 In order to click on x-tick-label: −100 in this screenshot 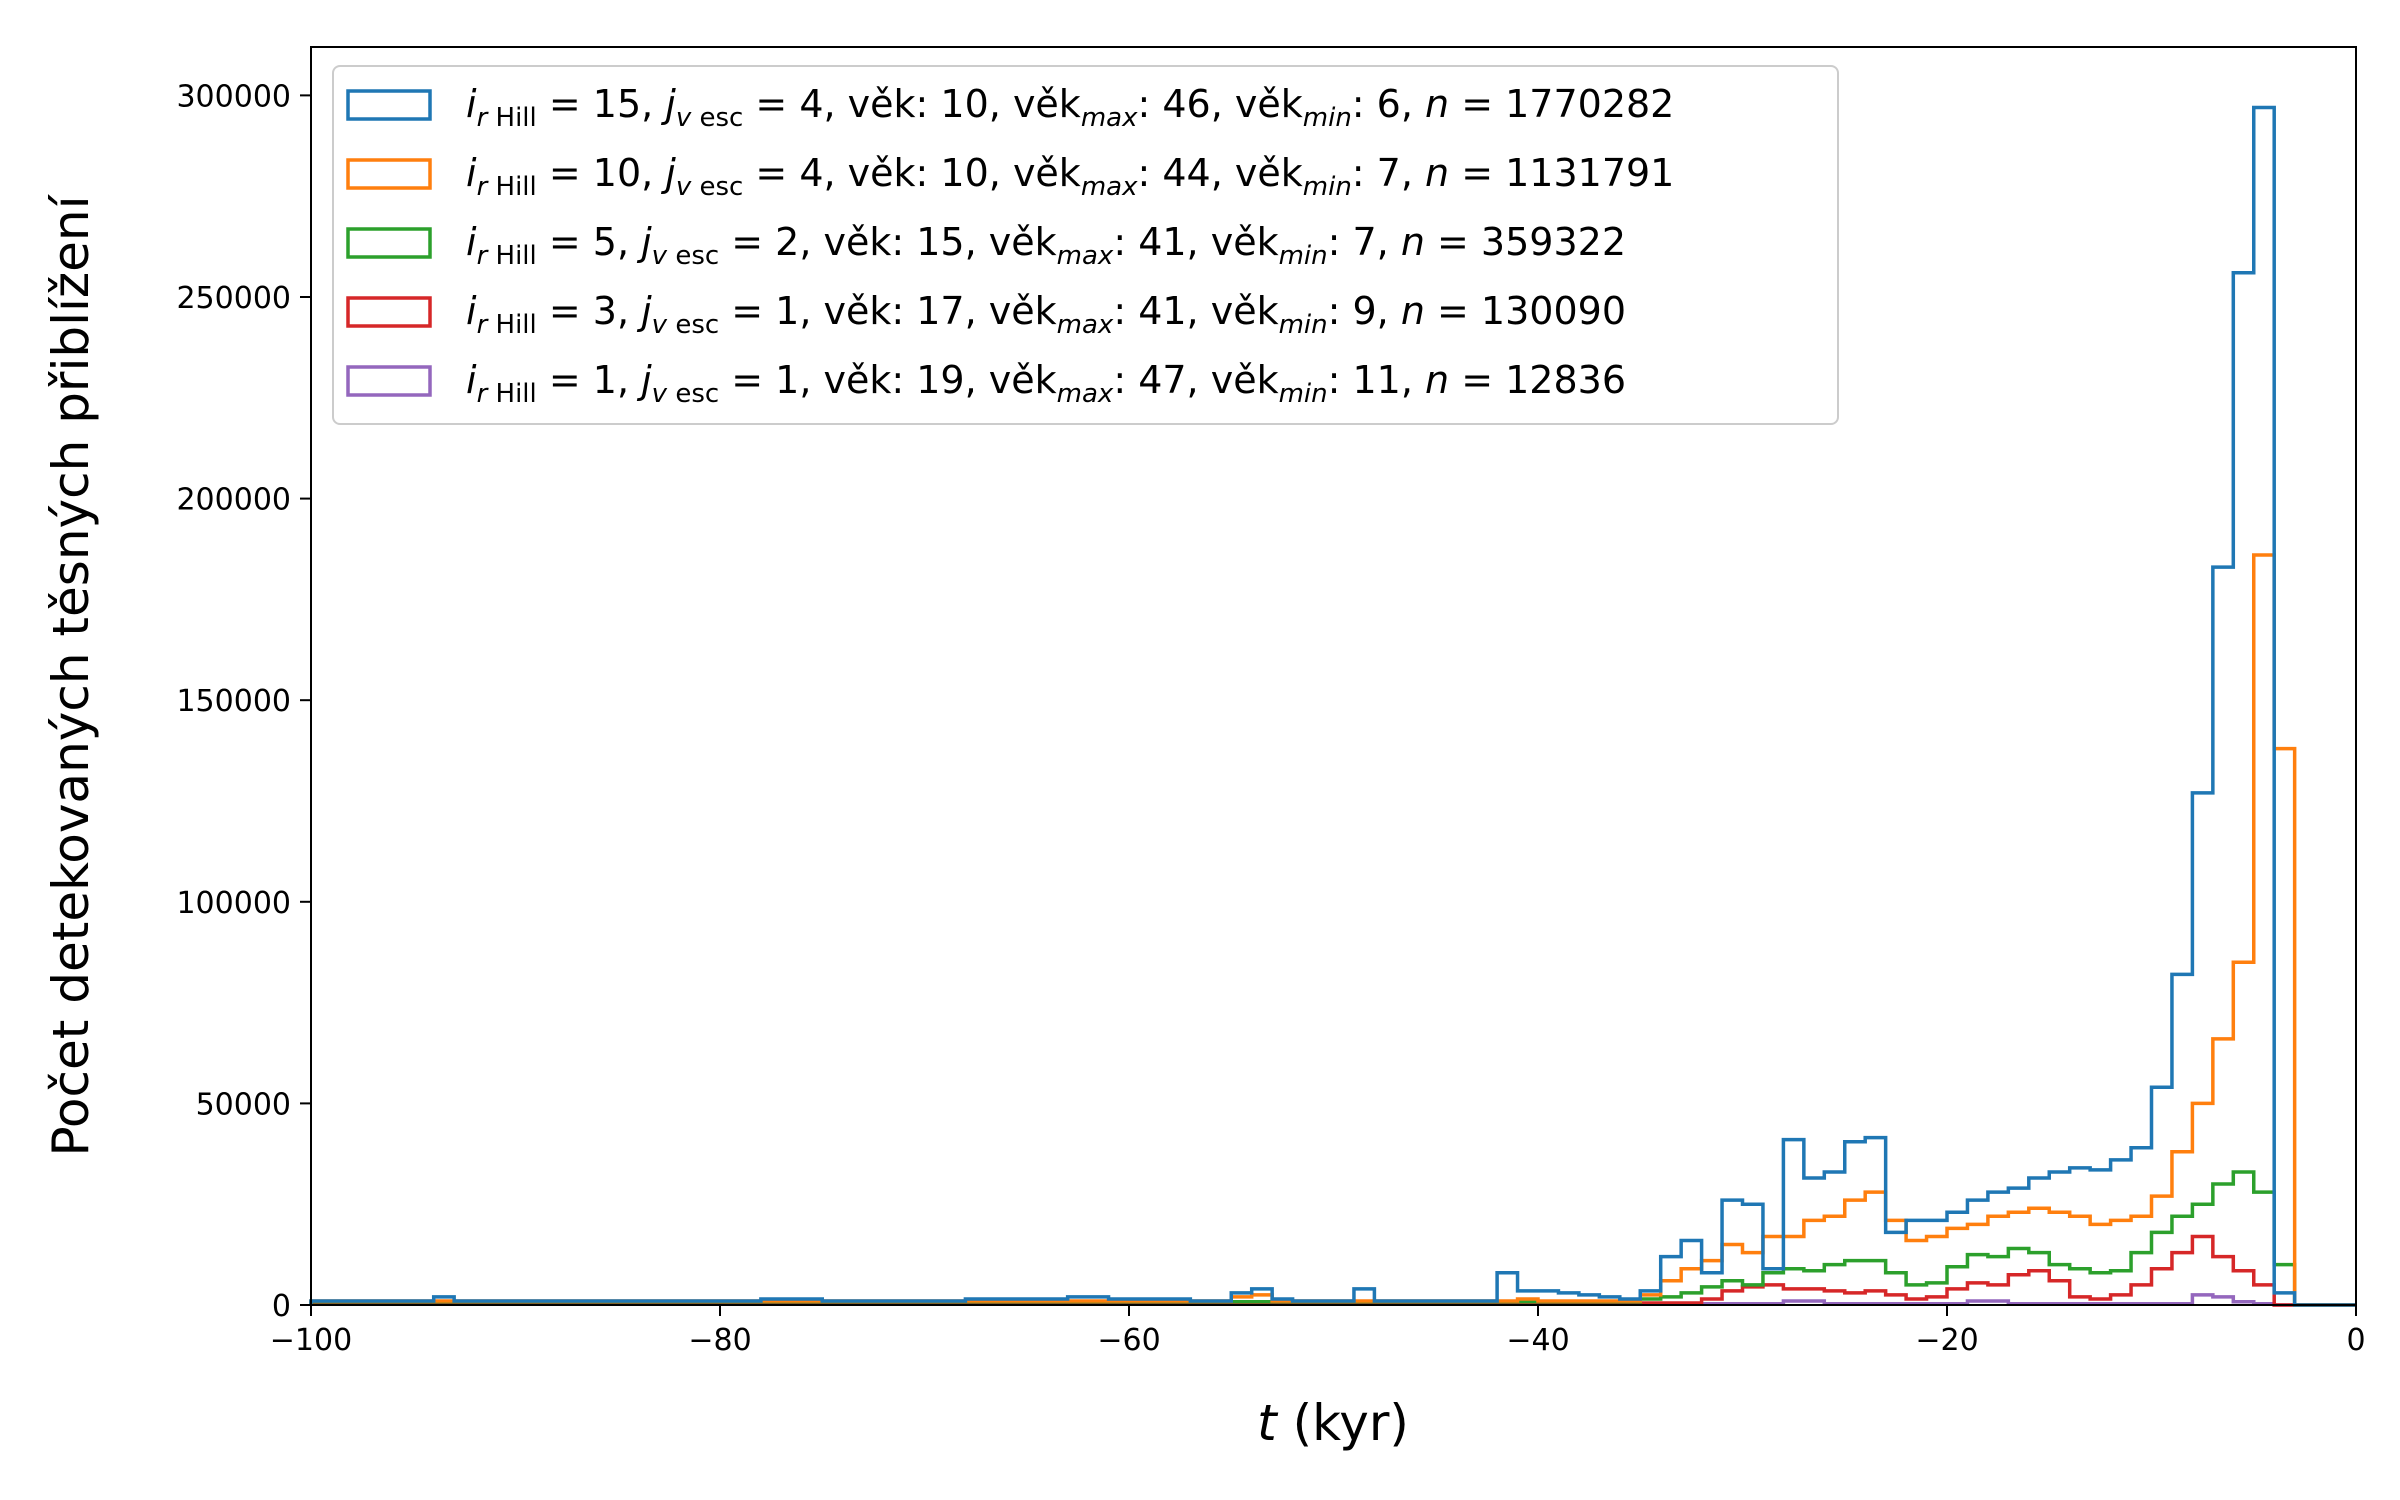, I will do `click(311, 1340)`.